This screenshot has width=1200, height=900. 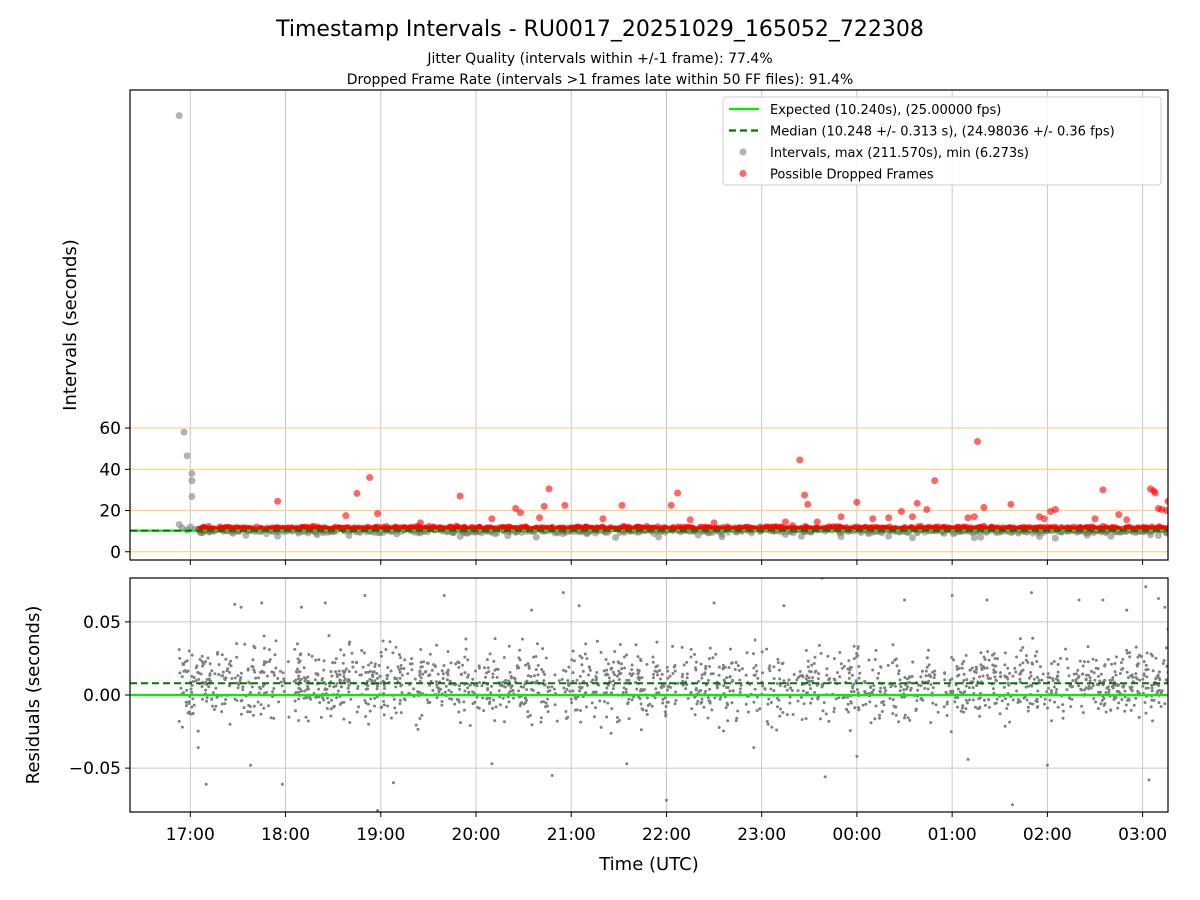 I want to click on y-tick-label: 60, so click(x=110, y=429).